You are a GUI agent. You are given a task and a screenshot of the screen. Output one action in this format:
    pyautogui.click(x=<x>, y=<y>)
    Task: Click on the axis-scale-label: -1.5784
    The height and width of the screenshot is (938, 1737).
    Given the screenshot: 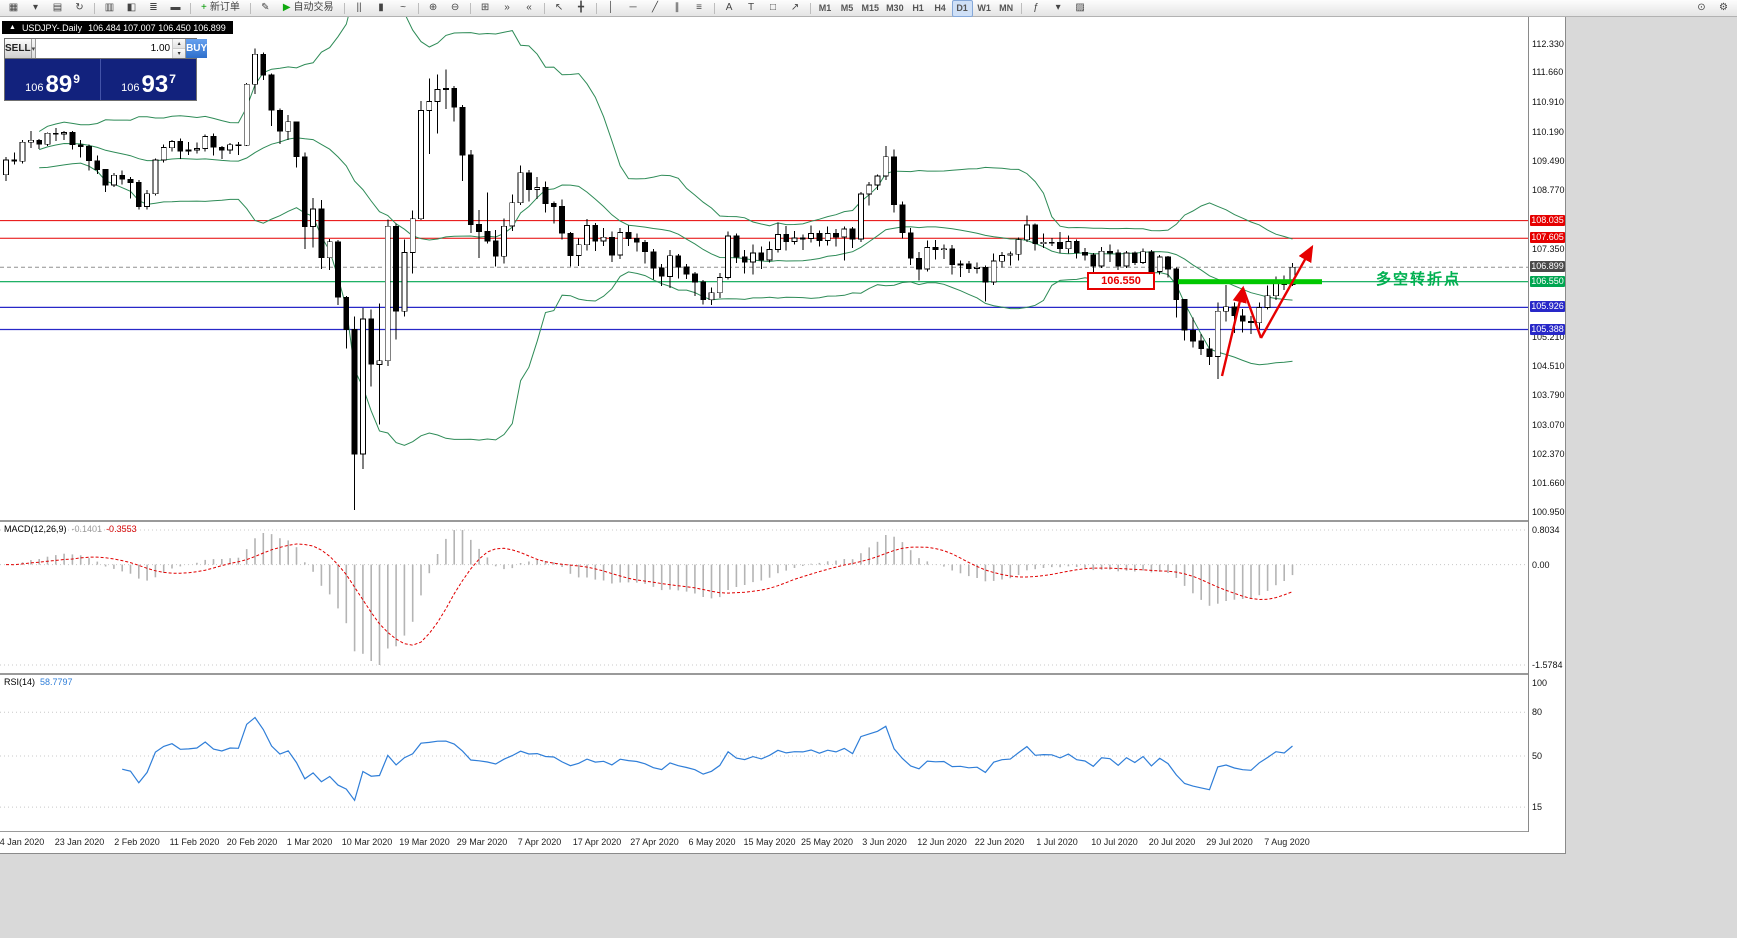 What is the action you would take?
    pyautogui.click(x=1547, y=665)
    